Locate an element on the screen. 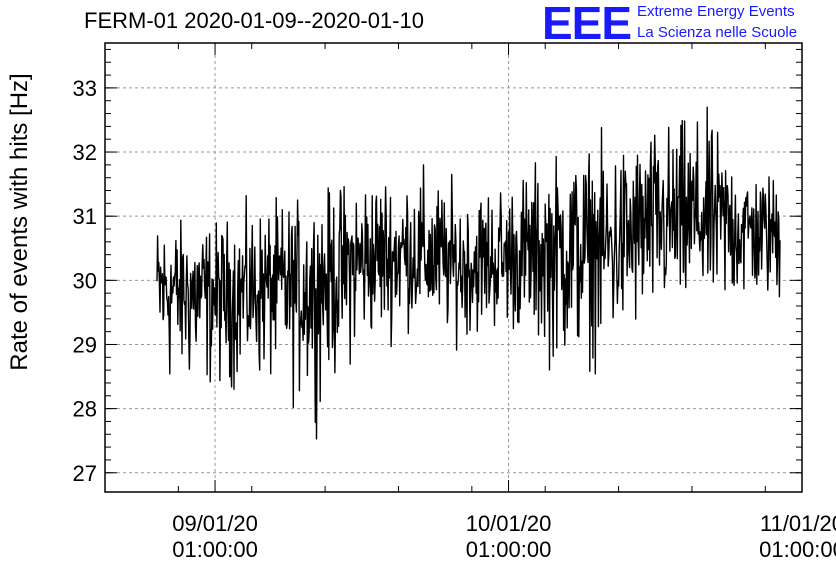 Image resolution: width=836 pixels, height=572 pixels. eee-logo-mark: EEE is located at coordinates (587, 24).